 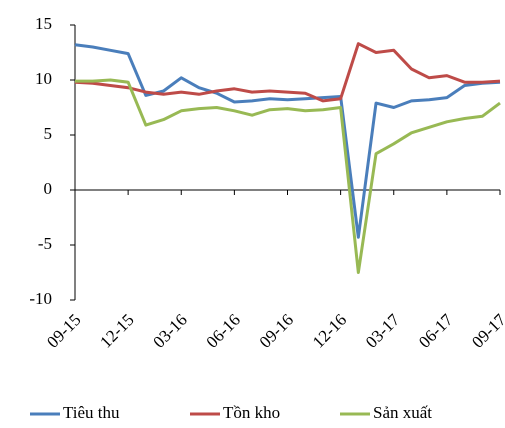 What do you see at coordinates (63, 330) in the screenshot?
I see `x-tick-label: 09-15` at bounding box center [63, 330].